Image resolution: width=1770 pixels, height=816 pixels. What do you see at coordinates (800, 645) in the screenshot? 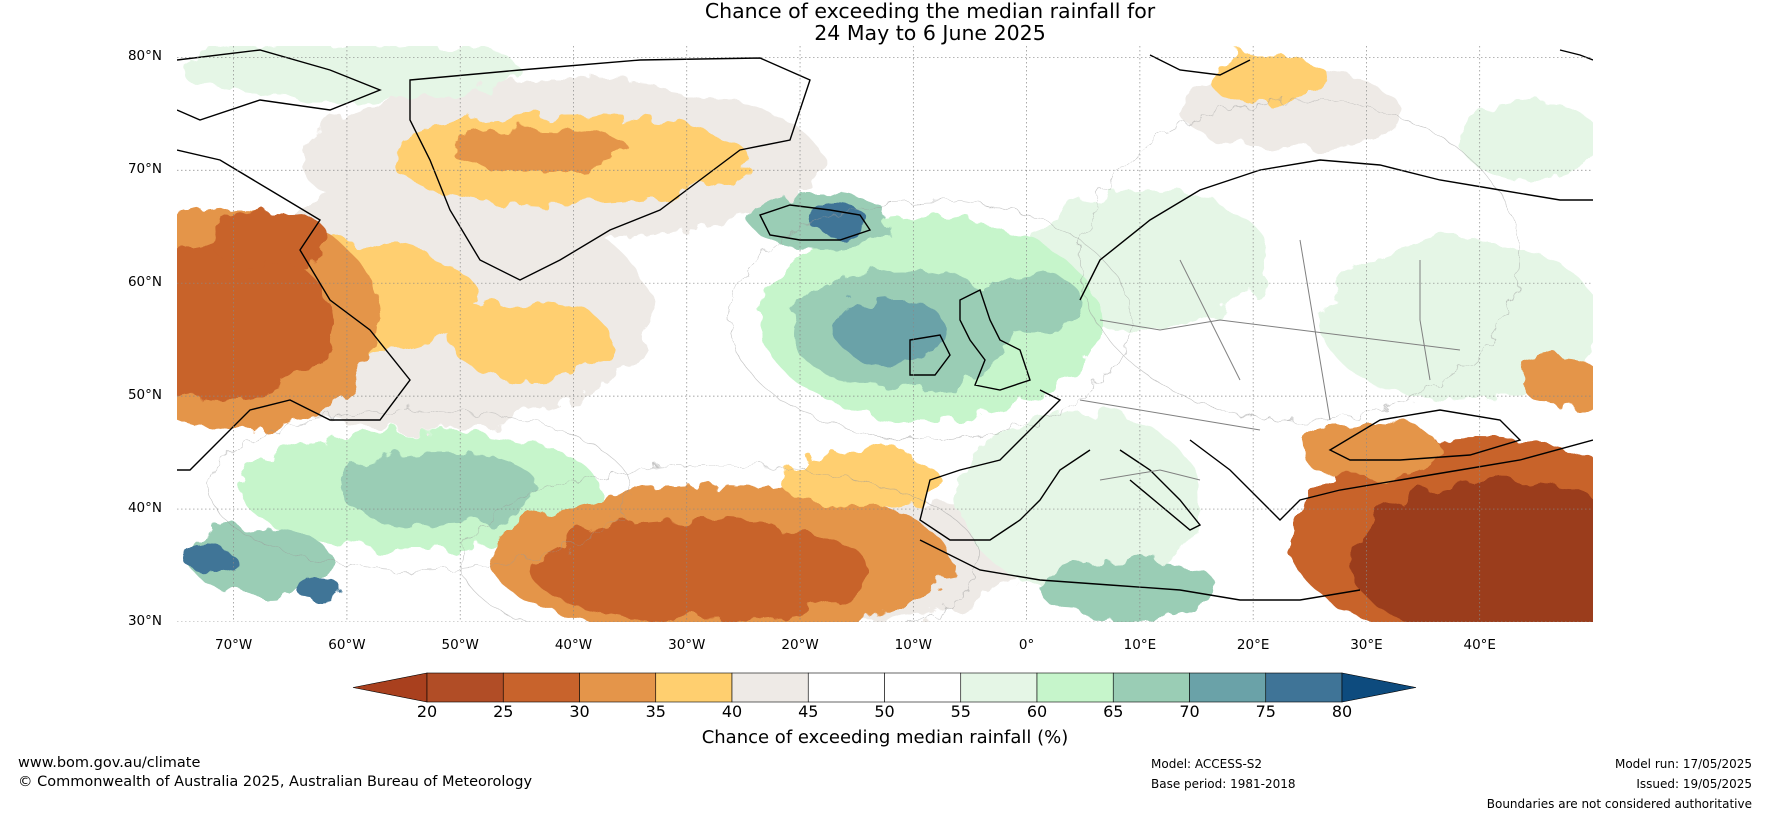
I see `longitude-label: 20°W` at bounding box center [800, 645].